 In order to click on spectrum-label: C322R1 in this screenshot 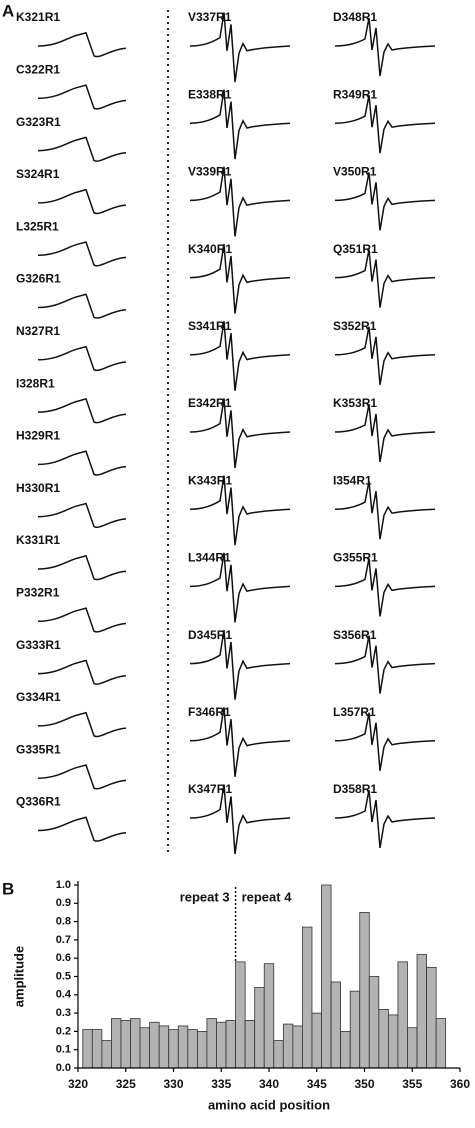, I will do `click(38, 69)`.